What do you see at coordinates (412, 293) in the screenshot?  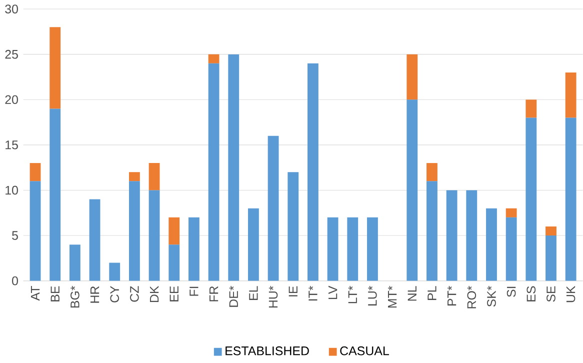 I see `x-tick-label: NL` at bounding box center [412, 293].